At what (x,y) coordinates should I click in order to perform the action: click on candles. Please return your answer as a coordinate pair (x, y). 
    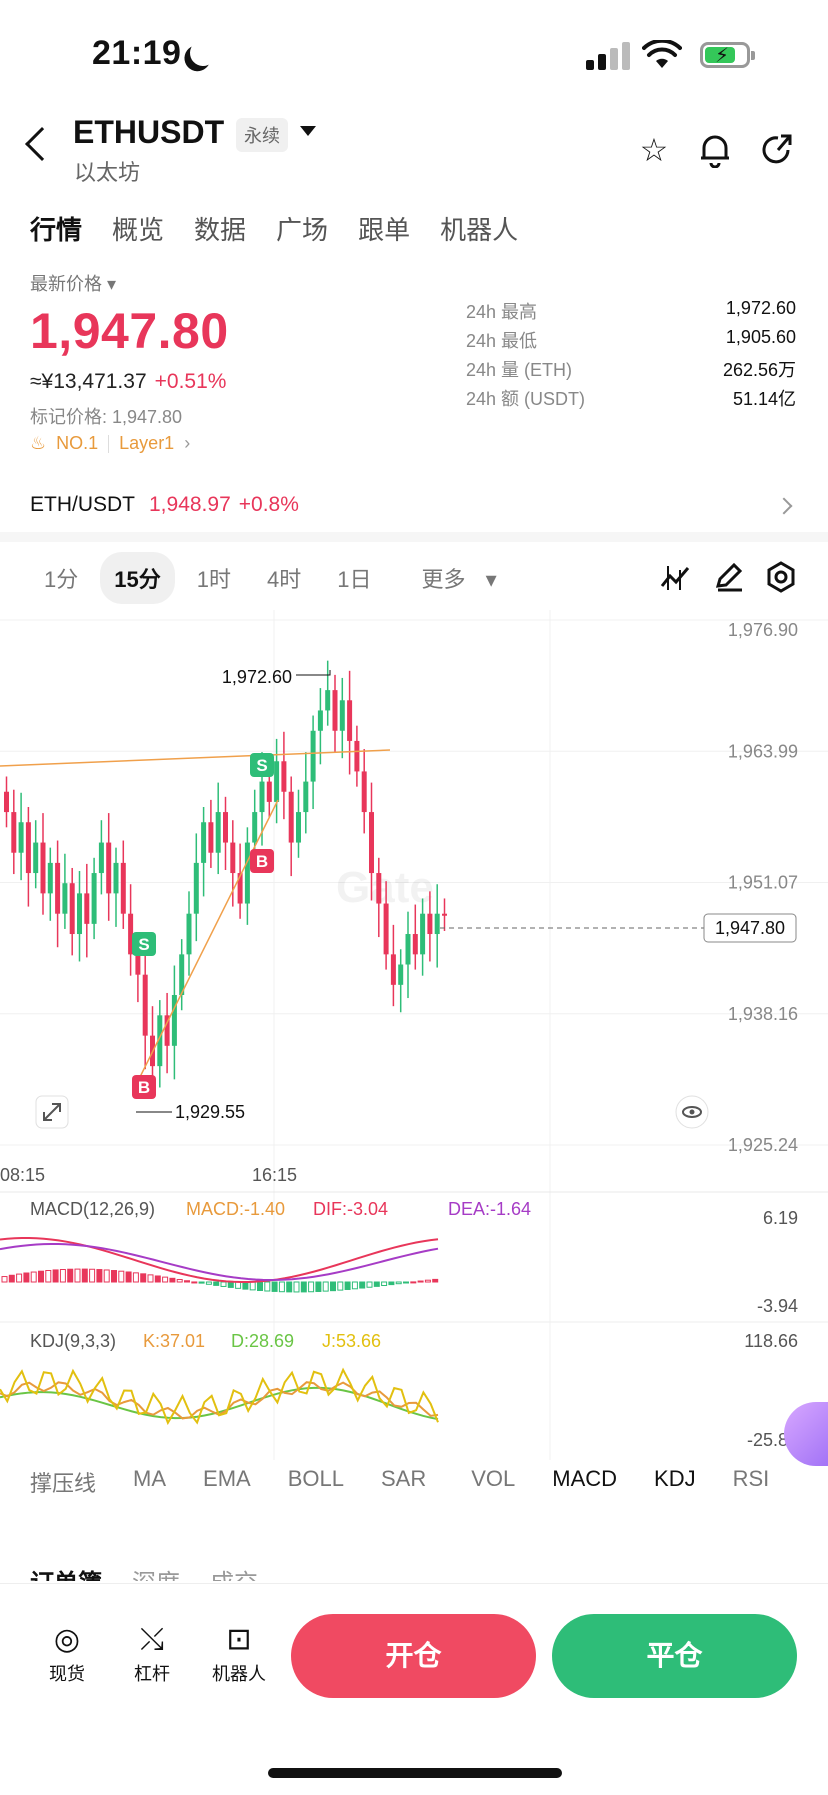
    Looking at the image, I should click on (225, 874).